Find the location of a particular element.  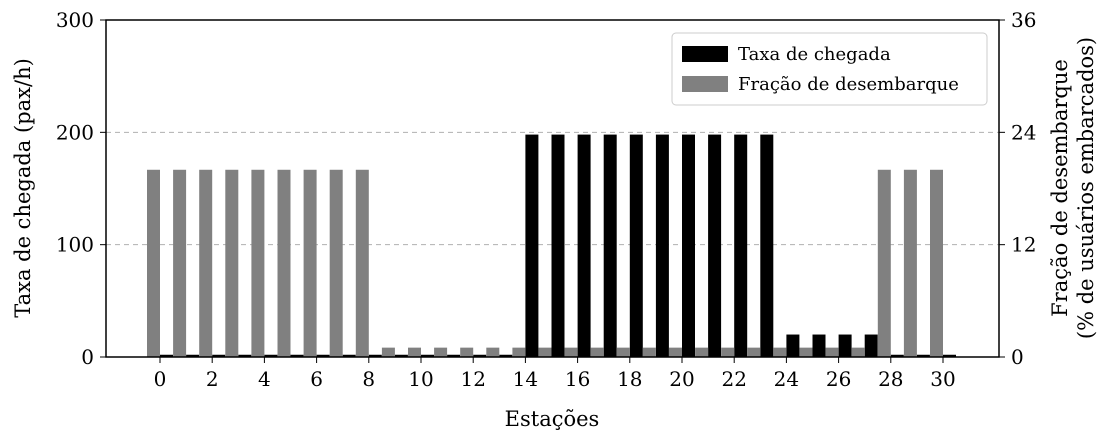

x-tick-label: 26 is located at coordinates (838, 379).